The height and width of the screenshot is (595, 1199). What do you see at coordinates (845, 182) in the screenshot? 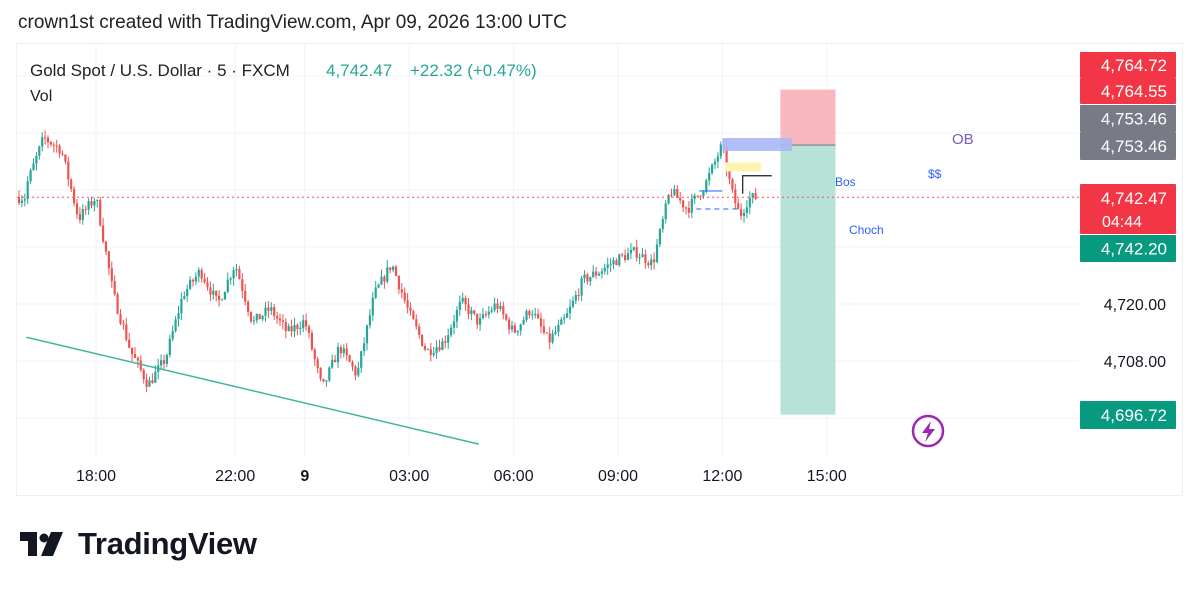
I see `bos-label: Bos` at bounding box center [845, 182].